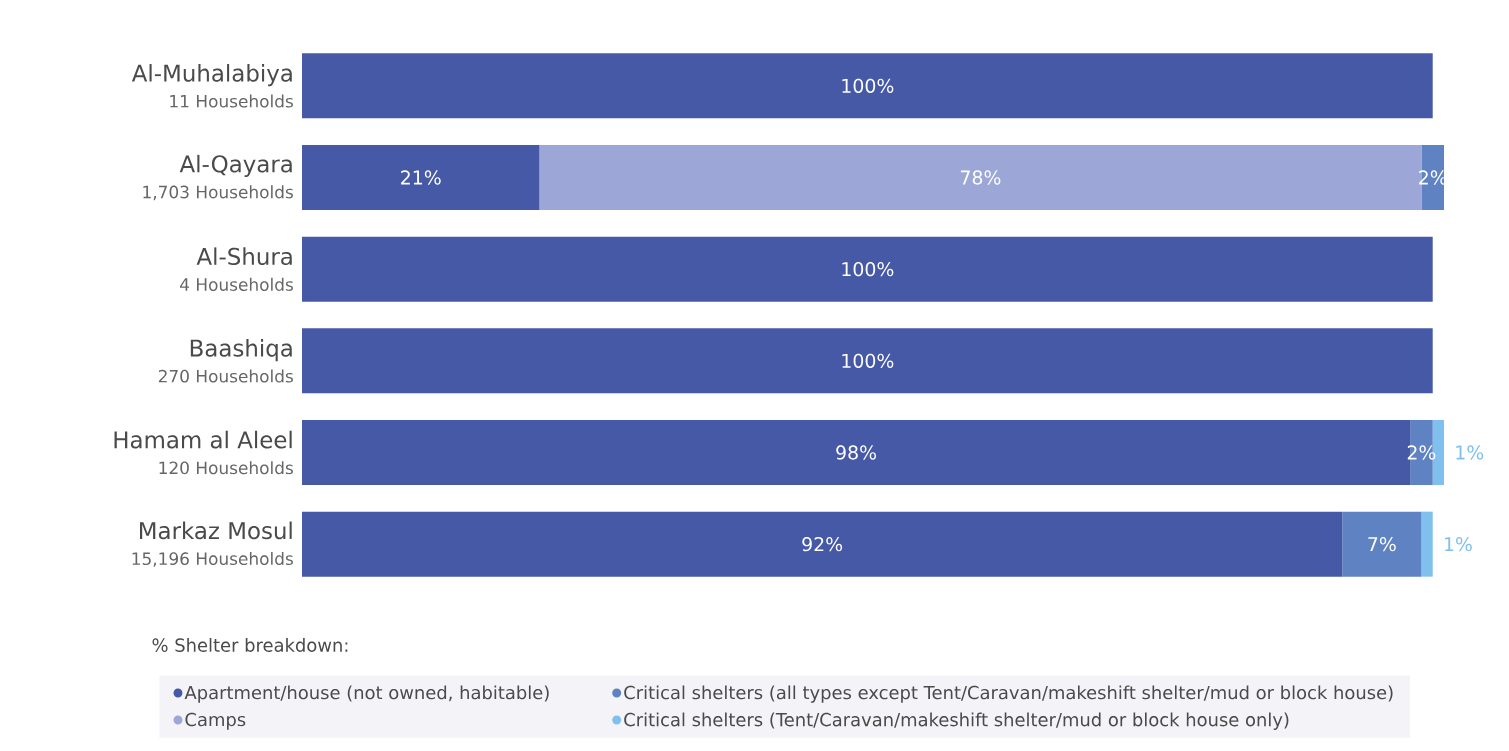 This screenshot has height=751, width=1509. What do you see at coordinates (231, 101) in the screenshot?
I see `text: 11 Households` at bounding box center [231, 101].